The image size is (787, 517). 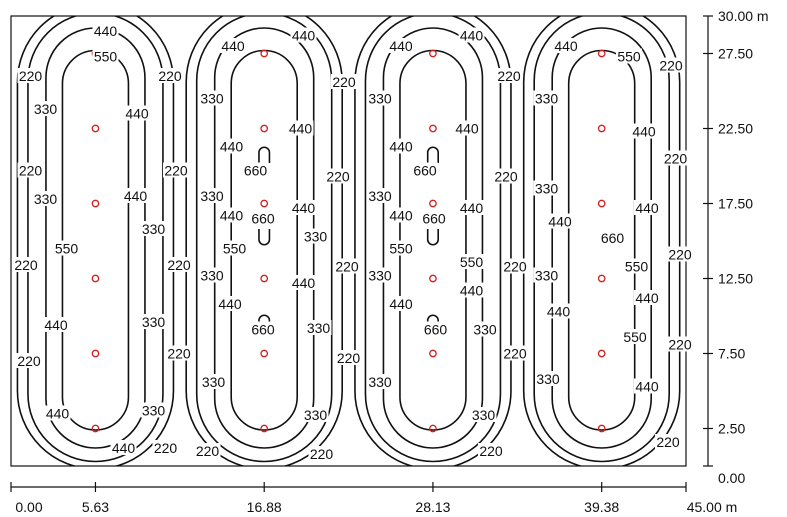 What do you see at coordinates (743, 16) in the screenshot?
I see `y-tick-label: 30.00 m` at bounding box center [743, 16].